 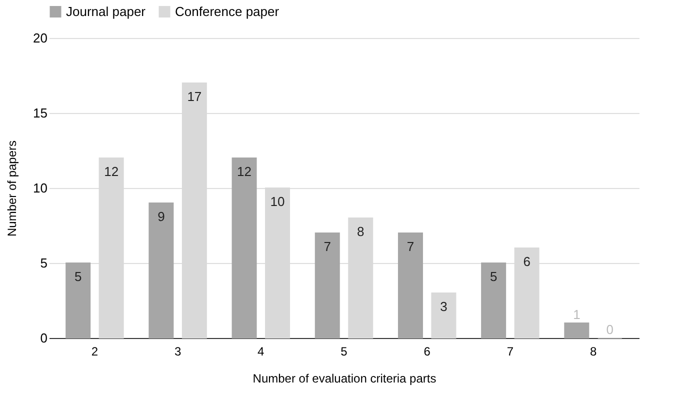 What do you see at coordinates (576, 314) in the screenshot?
I see `data-label: 1` at bounding box center [576, 314].